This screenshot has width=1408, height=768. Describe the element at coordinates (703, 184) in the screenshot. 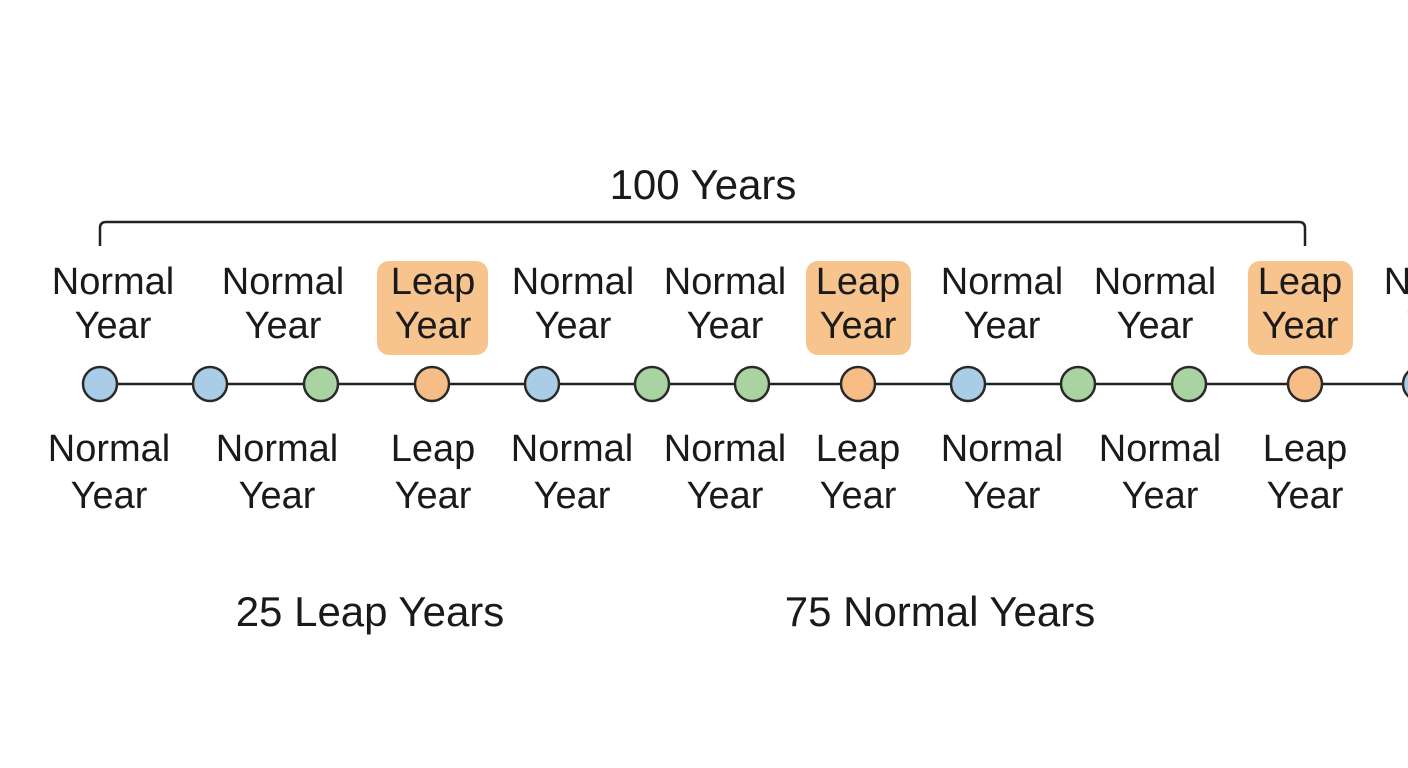

I see `title: 100 Years` at that location.